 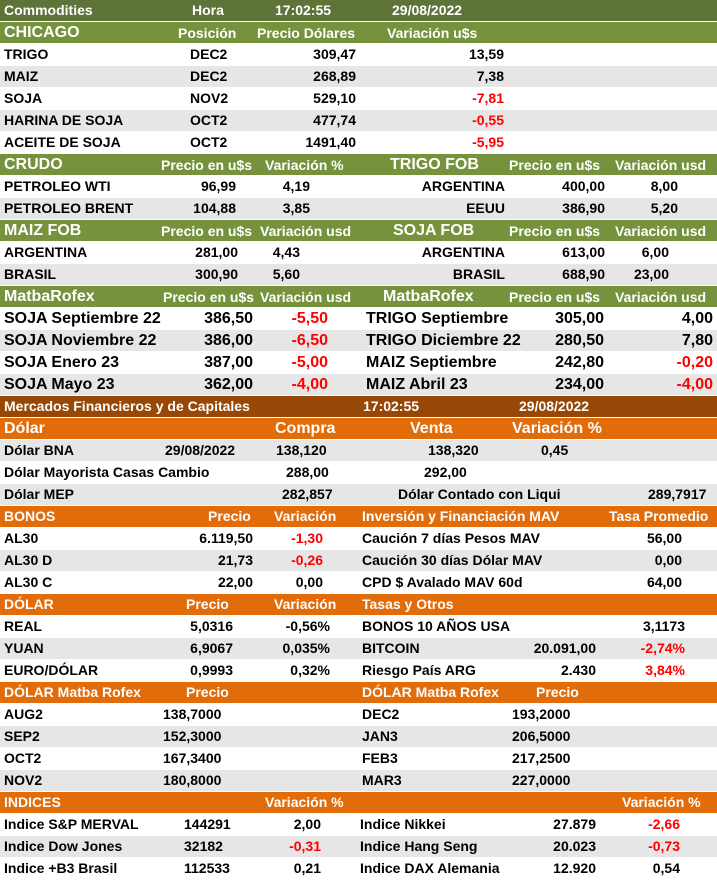 What do you see at coordinates (697, 318) in the screenshot?
I see `matba-right-row-variation: 4,00` at bounding box center [697, 318].